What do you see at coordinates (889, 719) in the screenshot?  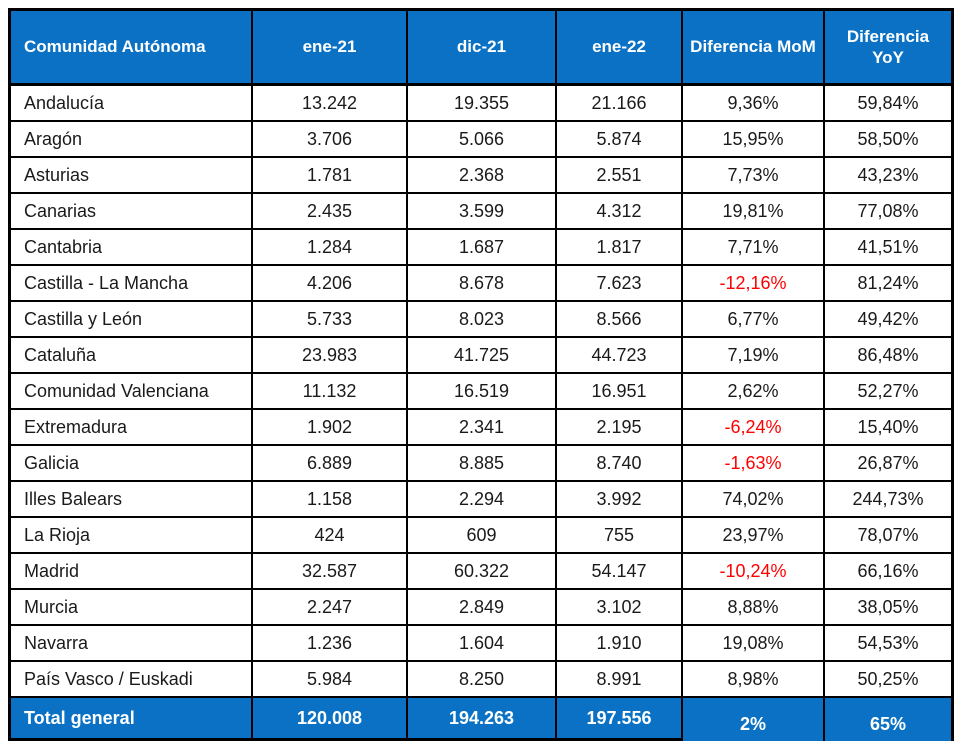 I see `total-diferencia-yoy: 65%` at bounding box center [889, 719].